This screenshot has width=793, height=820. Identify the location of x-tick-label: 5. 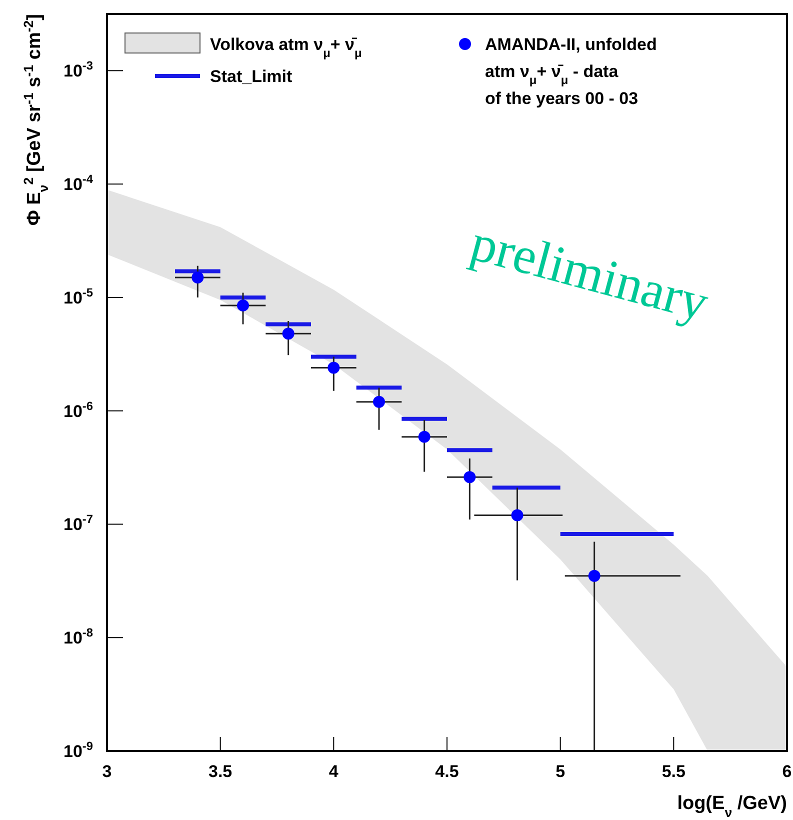
(561, 771).